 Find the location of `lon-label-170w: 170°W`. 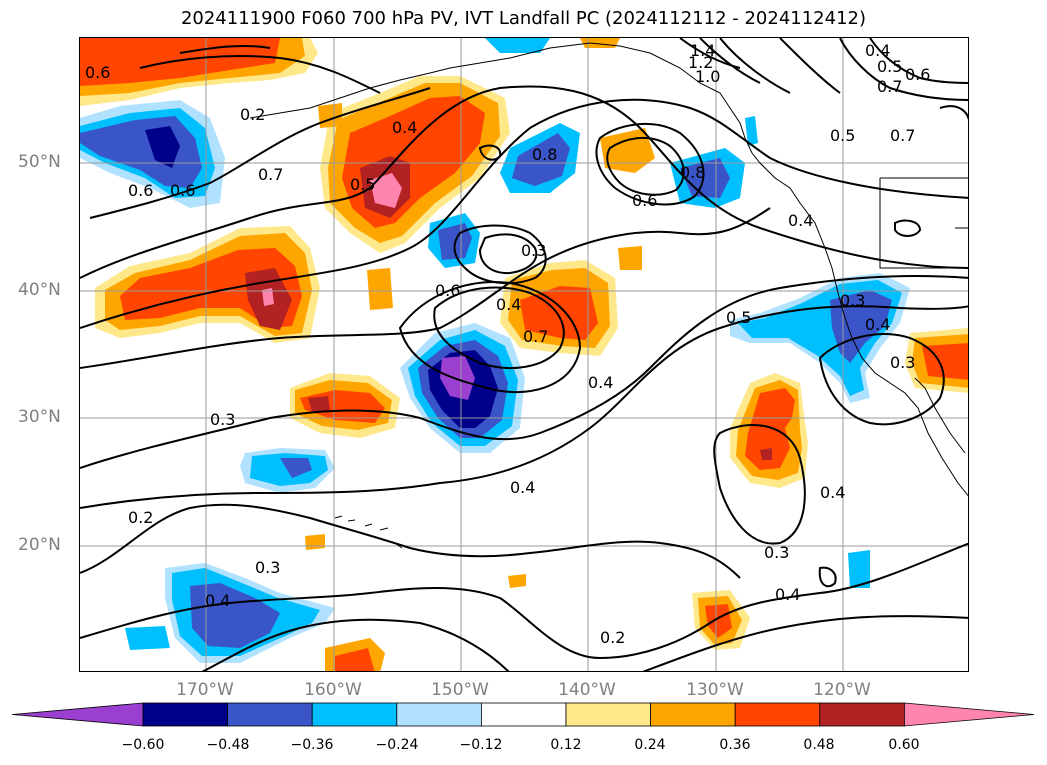

lon-label-170w: 170°W is located at coordinates (205, 690).